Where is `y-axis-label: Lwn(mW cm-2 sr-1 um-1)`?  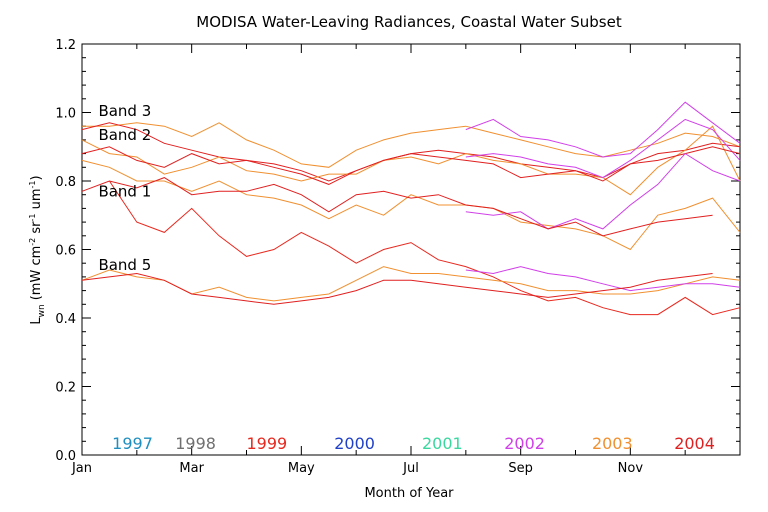 y-axis-label: Lwn(mW cm-2 sr-1 um-1) is located at coordinates (37, 249).